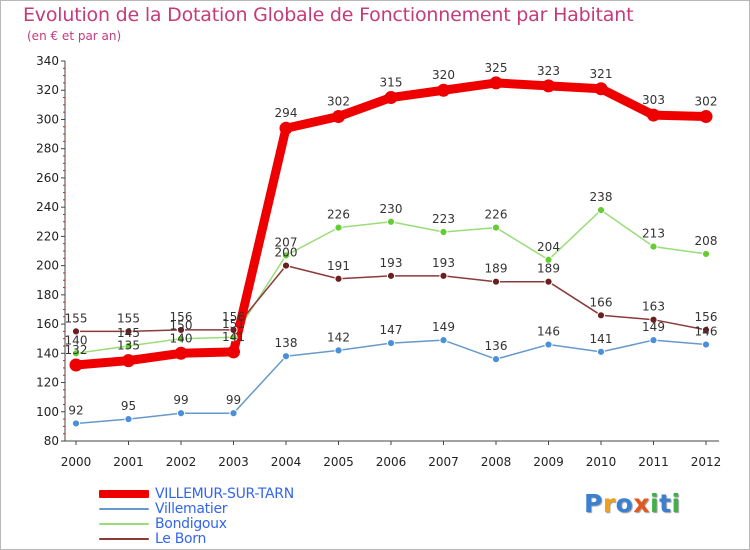 The width and height of the screenshot is (750, 550). I want to click on x-tick-label: 2004, so click(286, 462).